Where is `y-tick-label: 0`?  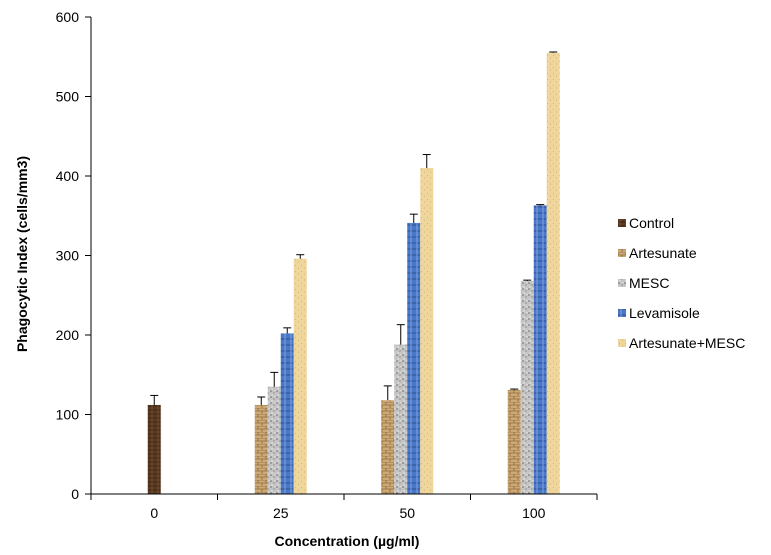
y-tick-label: 0 is located at coordinates (75, 494).